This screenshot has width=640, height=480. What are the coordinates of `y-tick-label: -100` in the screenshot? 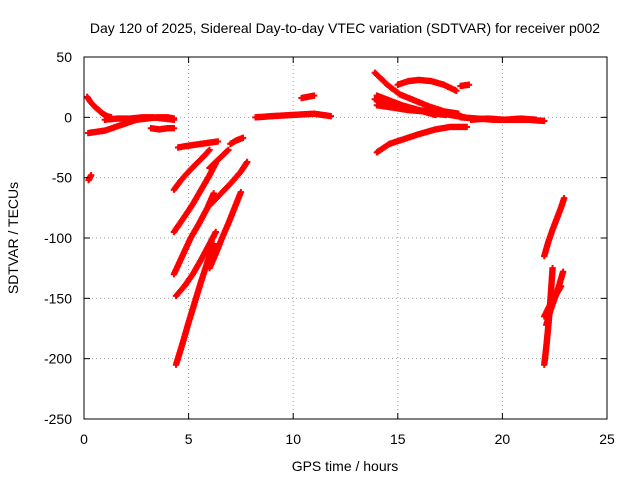 It's located at (58, 238).